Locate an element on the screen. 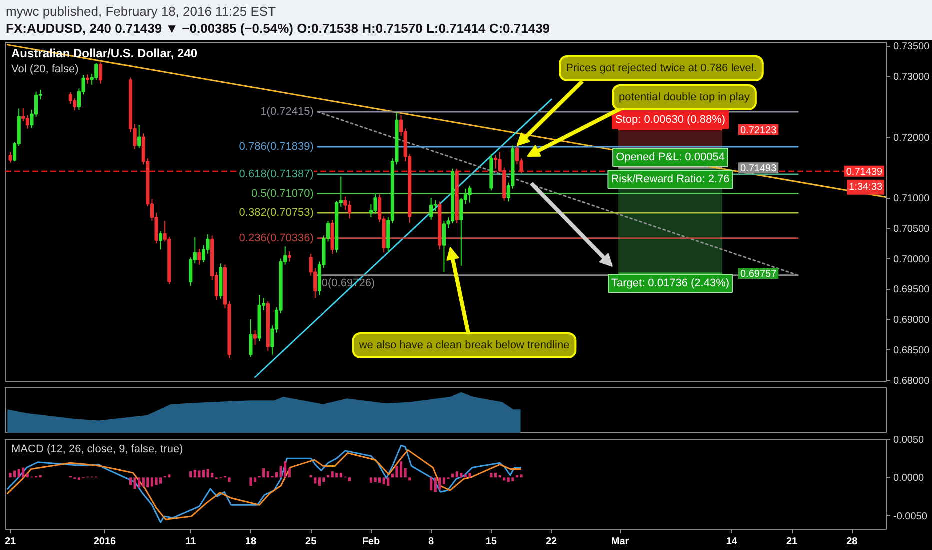  band-label: Stop: 0.00630 (0.88%) is located at coordinates (670, 120).